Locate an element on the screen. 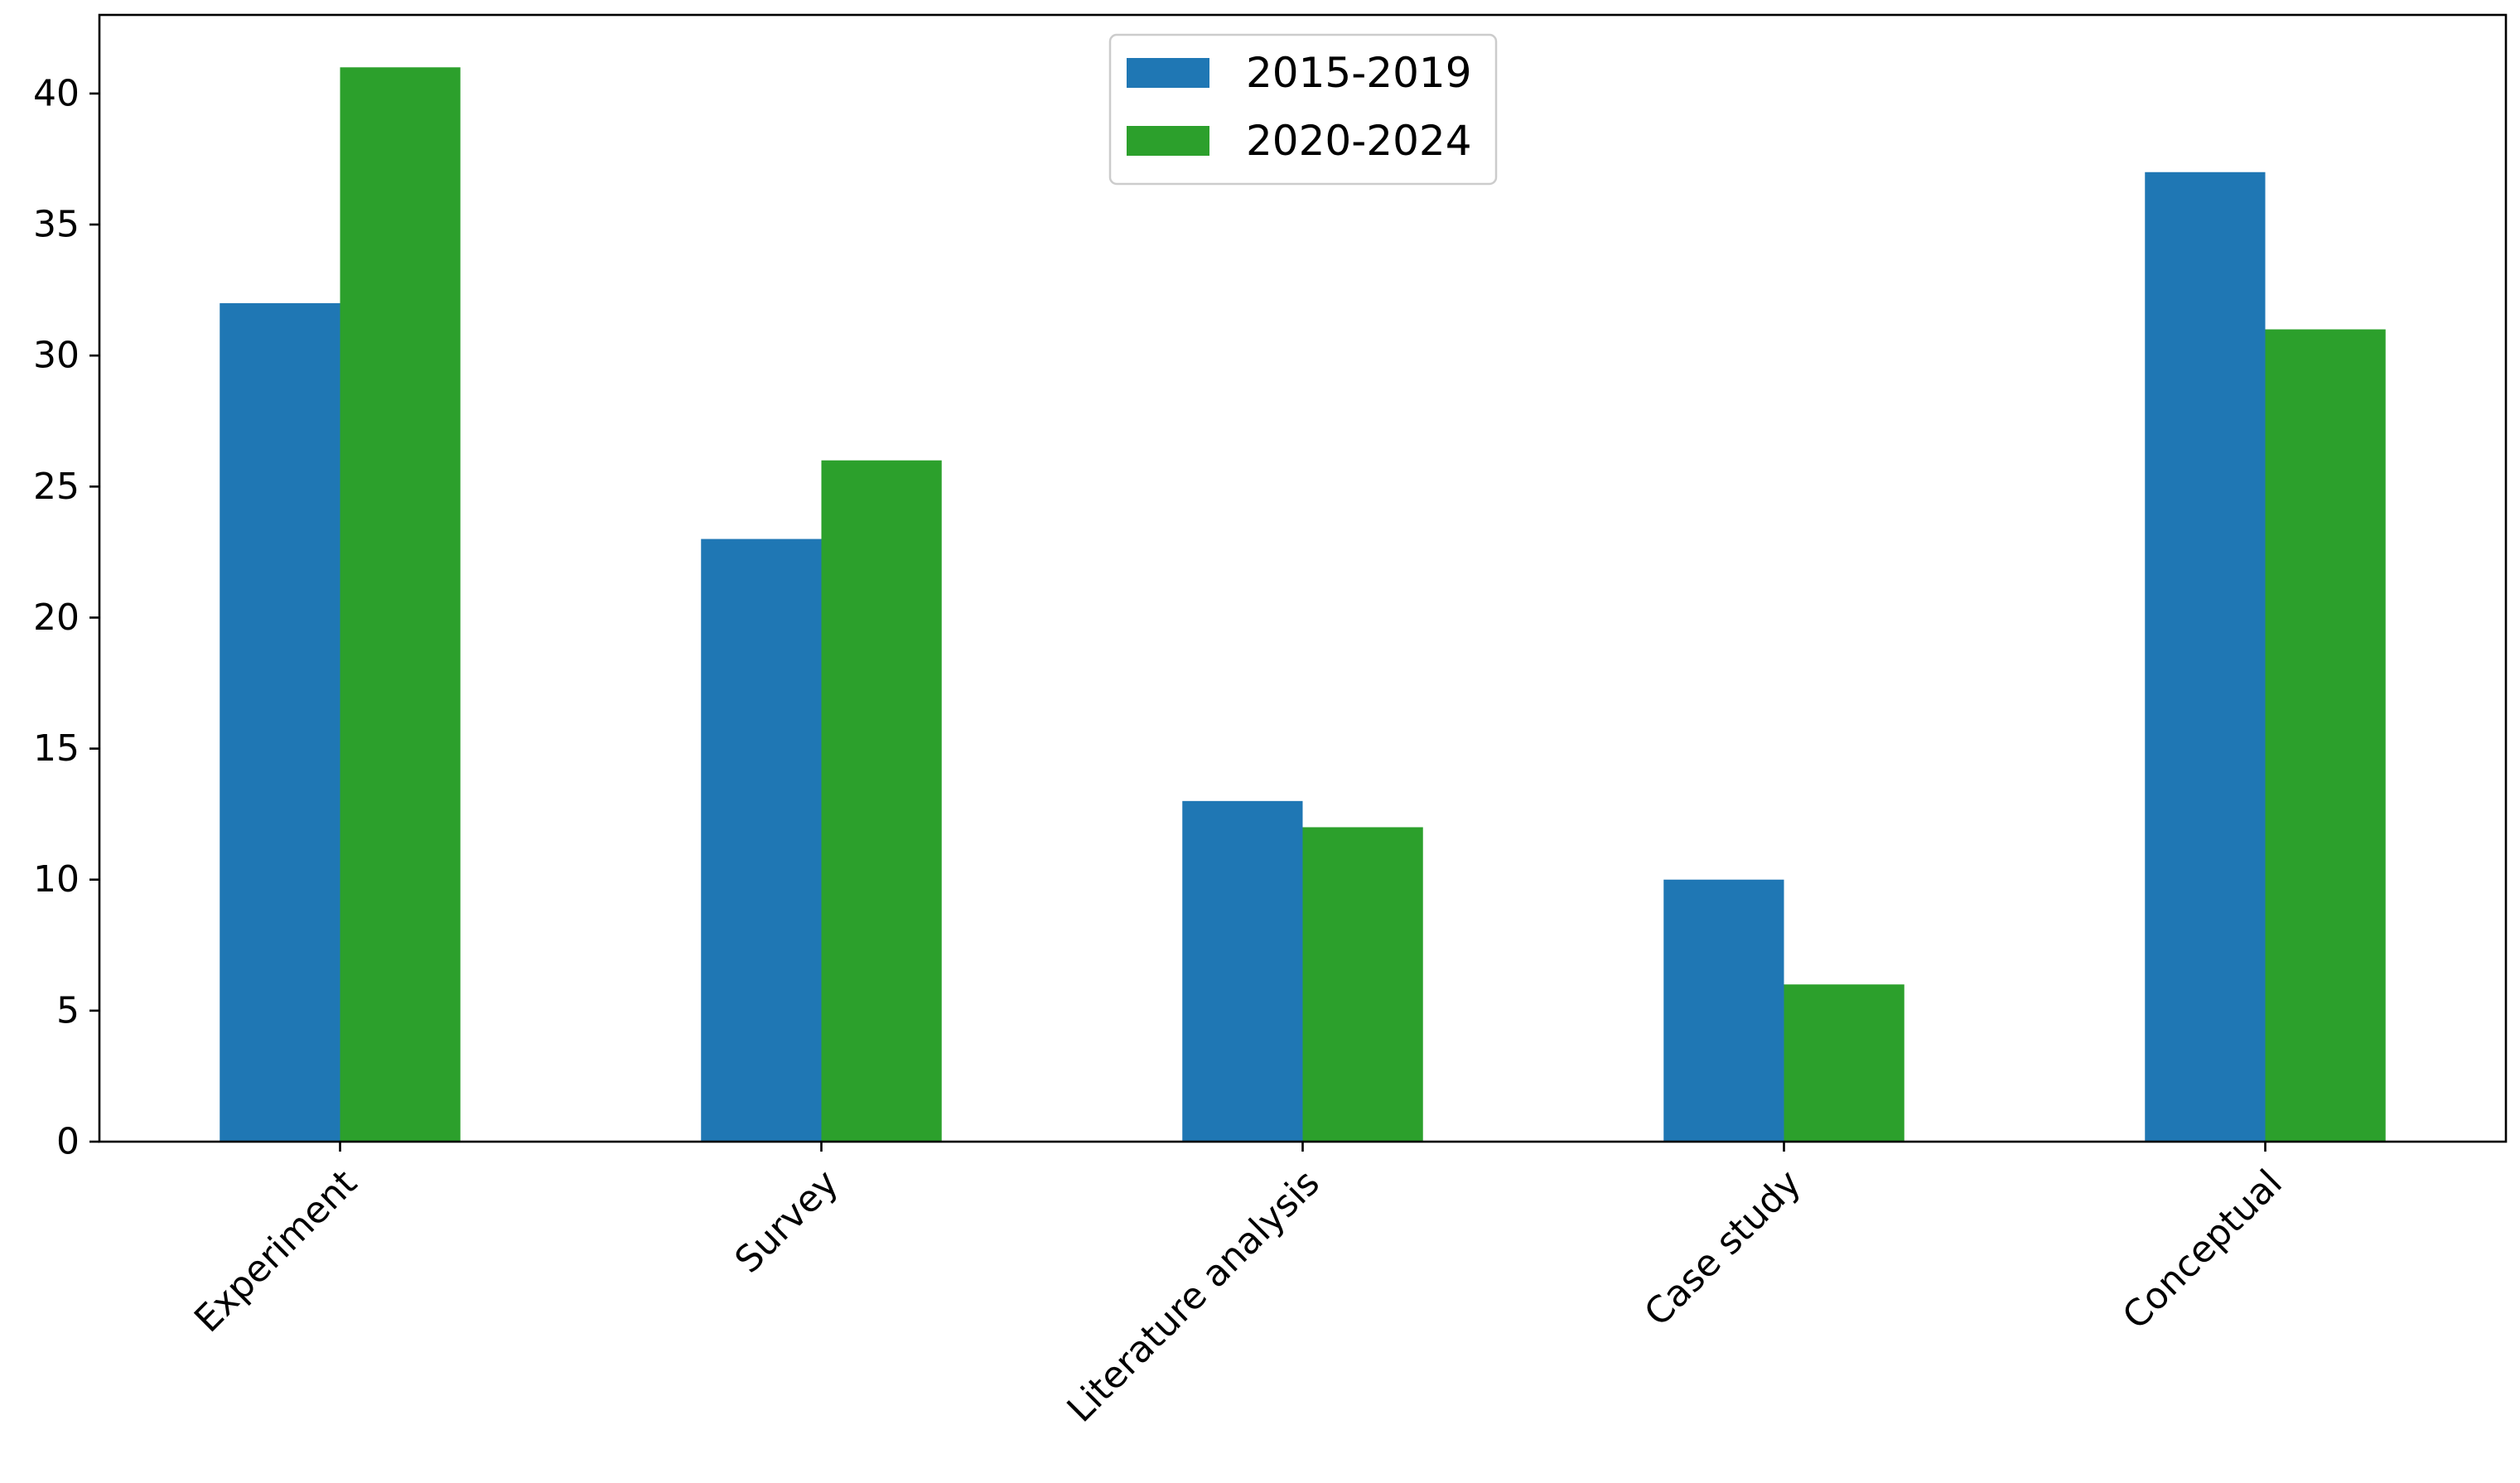 Image resolution: width=2520 pixels, height=1483 pixels. y-tick-label: 40 is located at coordinates (56, 93).